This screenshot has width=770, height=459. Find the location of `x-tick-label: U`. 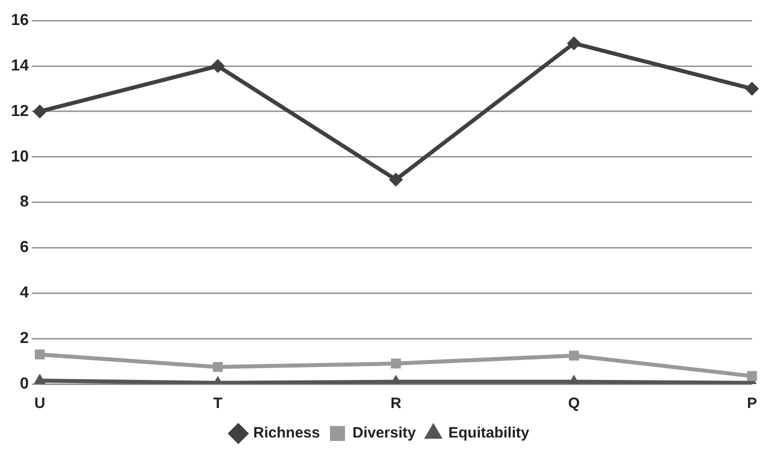

x-tick-label: U is located at coordinates (40, 403).